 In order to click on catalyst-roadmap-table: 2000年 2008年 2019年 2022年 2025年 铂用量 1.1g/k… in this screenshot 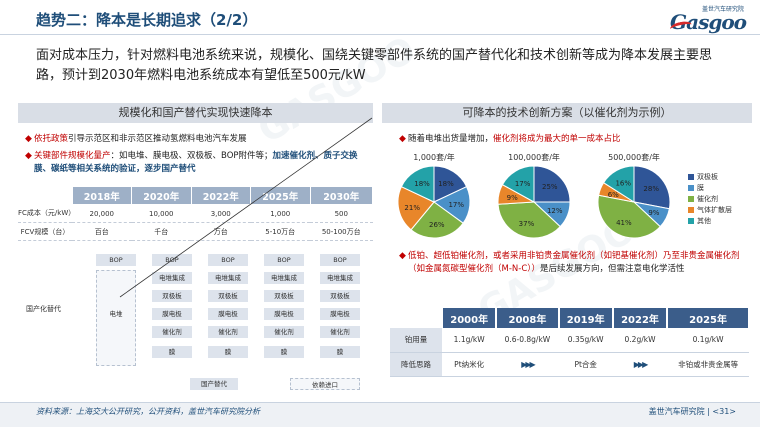, I will do `click(570, 342)`.